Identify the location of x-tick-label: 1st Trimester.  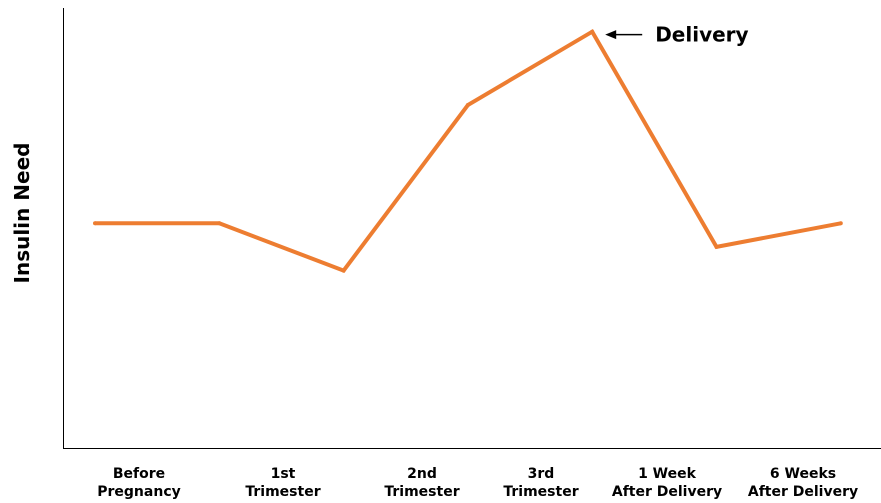
(282, 483).